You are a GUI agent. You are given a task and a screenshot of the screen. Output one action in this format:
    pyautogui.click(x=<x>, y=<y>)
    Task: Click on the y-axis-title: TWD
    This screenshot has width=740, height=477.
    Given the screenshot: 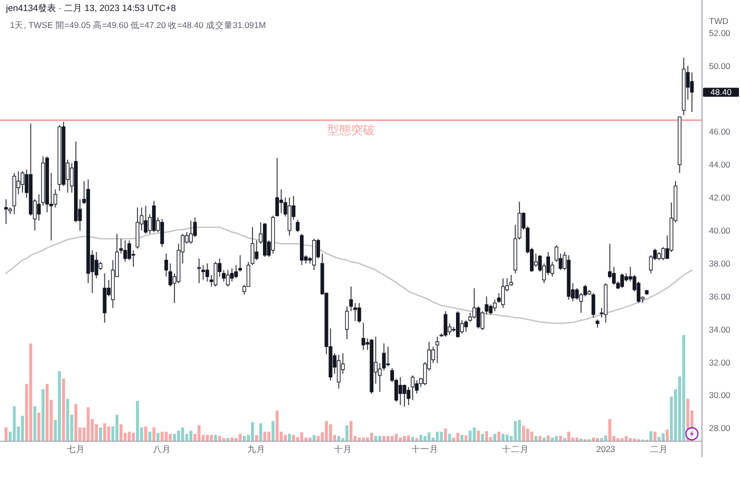 What is the action you would take?
    pyautogui.click(x=718, y=21)
    